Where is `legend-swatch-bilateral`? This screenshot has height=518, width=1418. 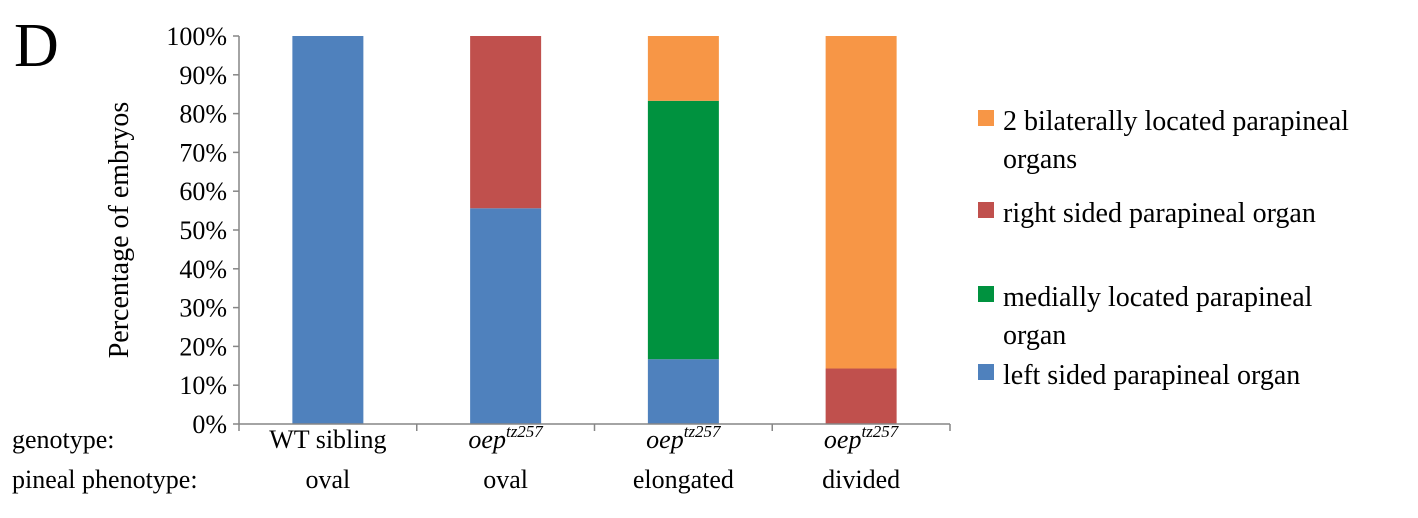
legend-swatch-bilateral is located at coordinates (986, 118).